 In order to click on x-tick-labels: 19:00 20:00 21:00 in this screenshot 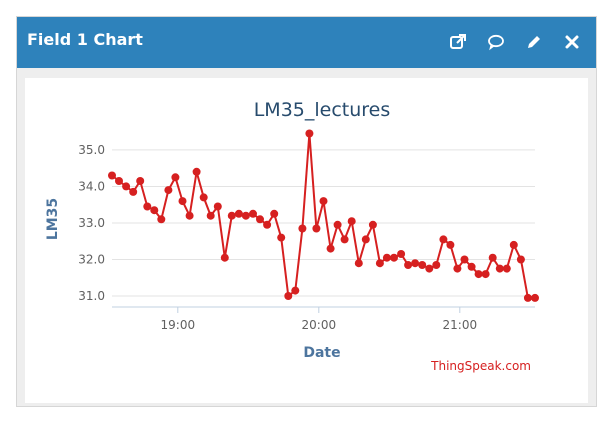, I will do `click(319, 319)`.